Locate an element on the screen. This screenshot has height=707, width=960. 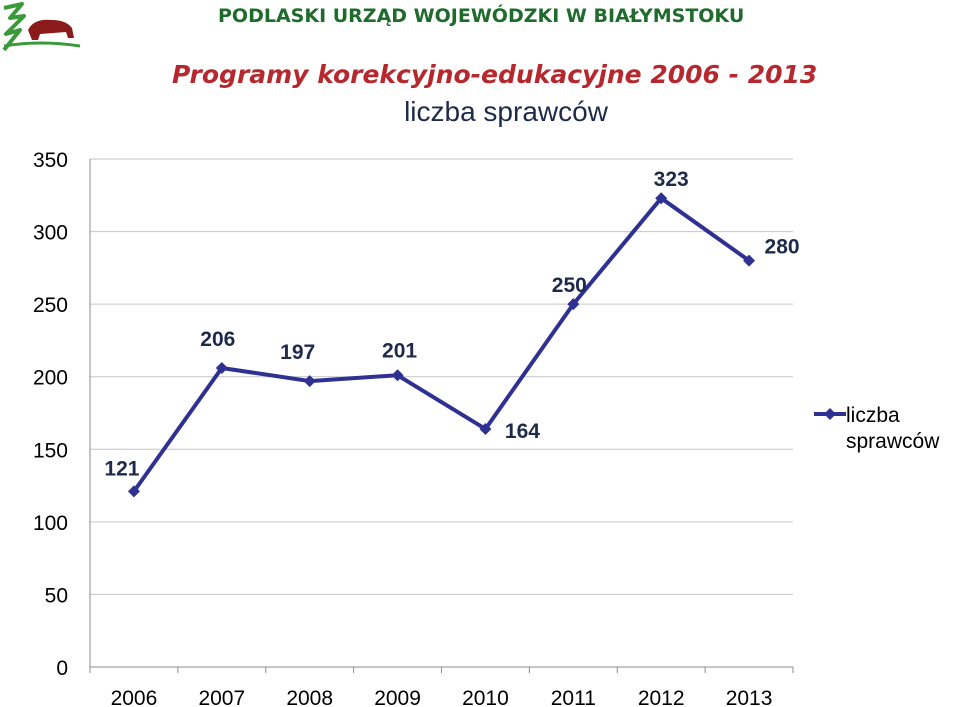
x-tick-label: 2006 is located at coordinates (134, 697).